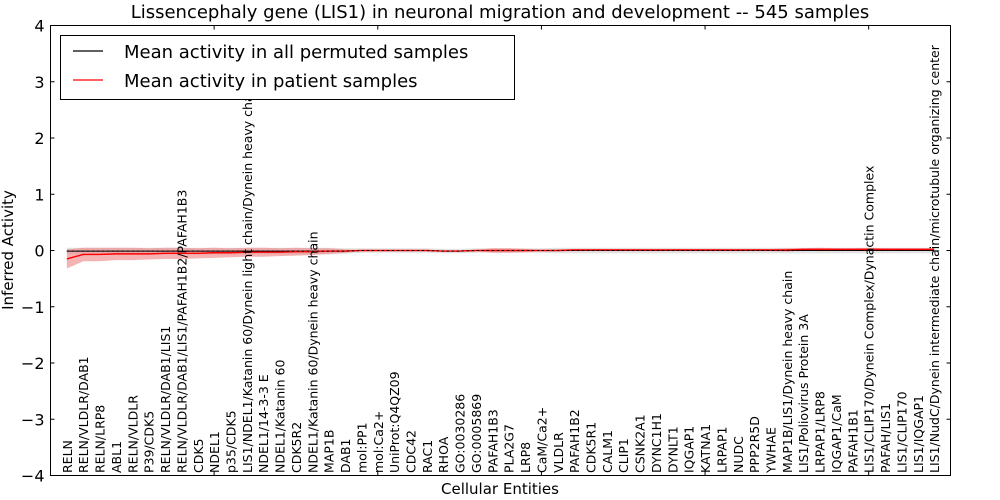  Describe the element at coordinates (574, 441) in the screenshot. I see `x-category-label: PAFAH1B2` at that location.